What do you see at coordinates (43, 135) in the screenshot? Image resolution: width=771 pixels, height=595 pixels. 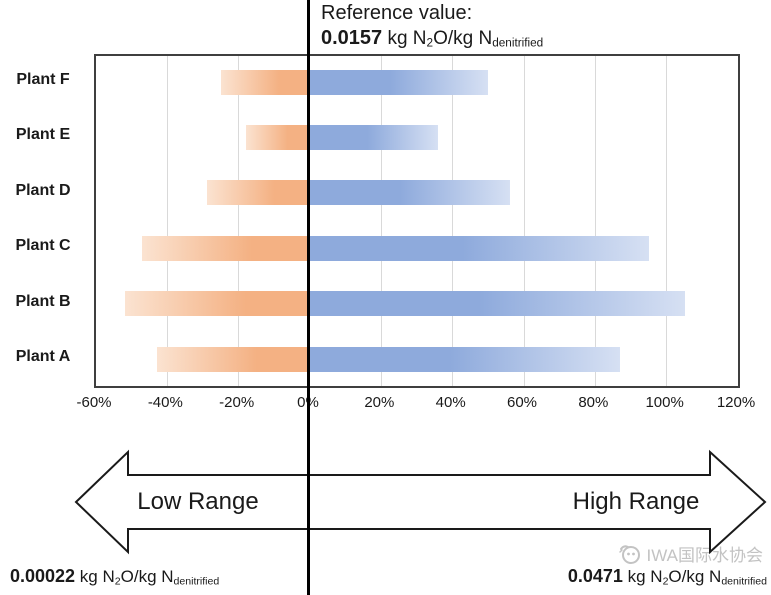 I see `category-label: Plant E` at bounding box center [43, 135].